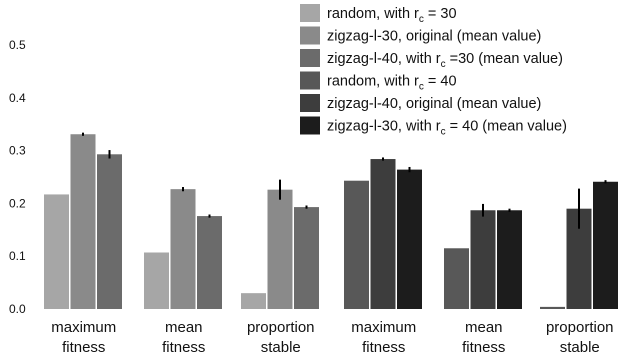 The image size is (621, 360). What do you see at coordinates (17, 256) in the screenshot?
I see `y-tick-label: 0.1` at bounding box center [17, 256].